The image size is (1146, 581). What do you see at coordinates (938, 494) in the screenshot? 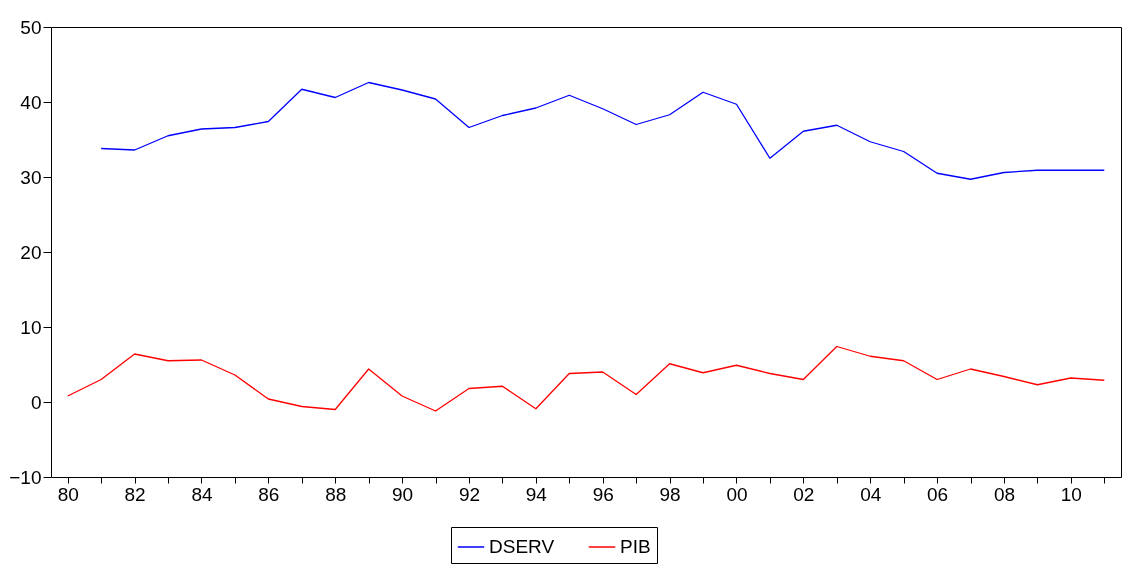
I see `x-tick-label: 06` at bounding box center [938, 494].